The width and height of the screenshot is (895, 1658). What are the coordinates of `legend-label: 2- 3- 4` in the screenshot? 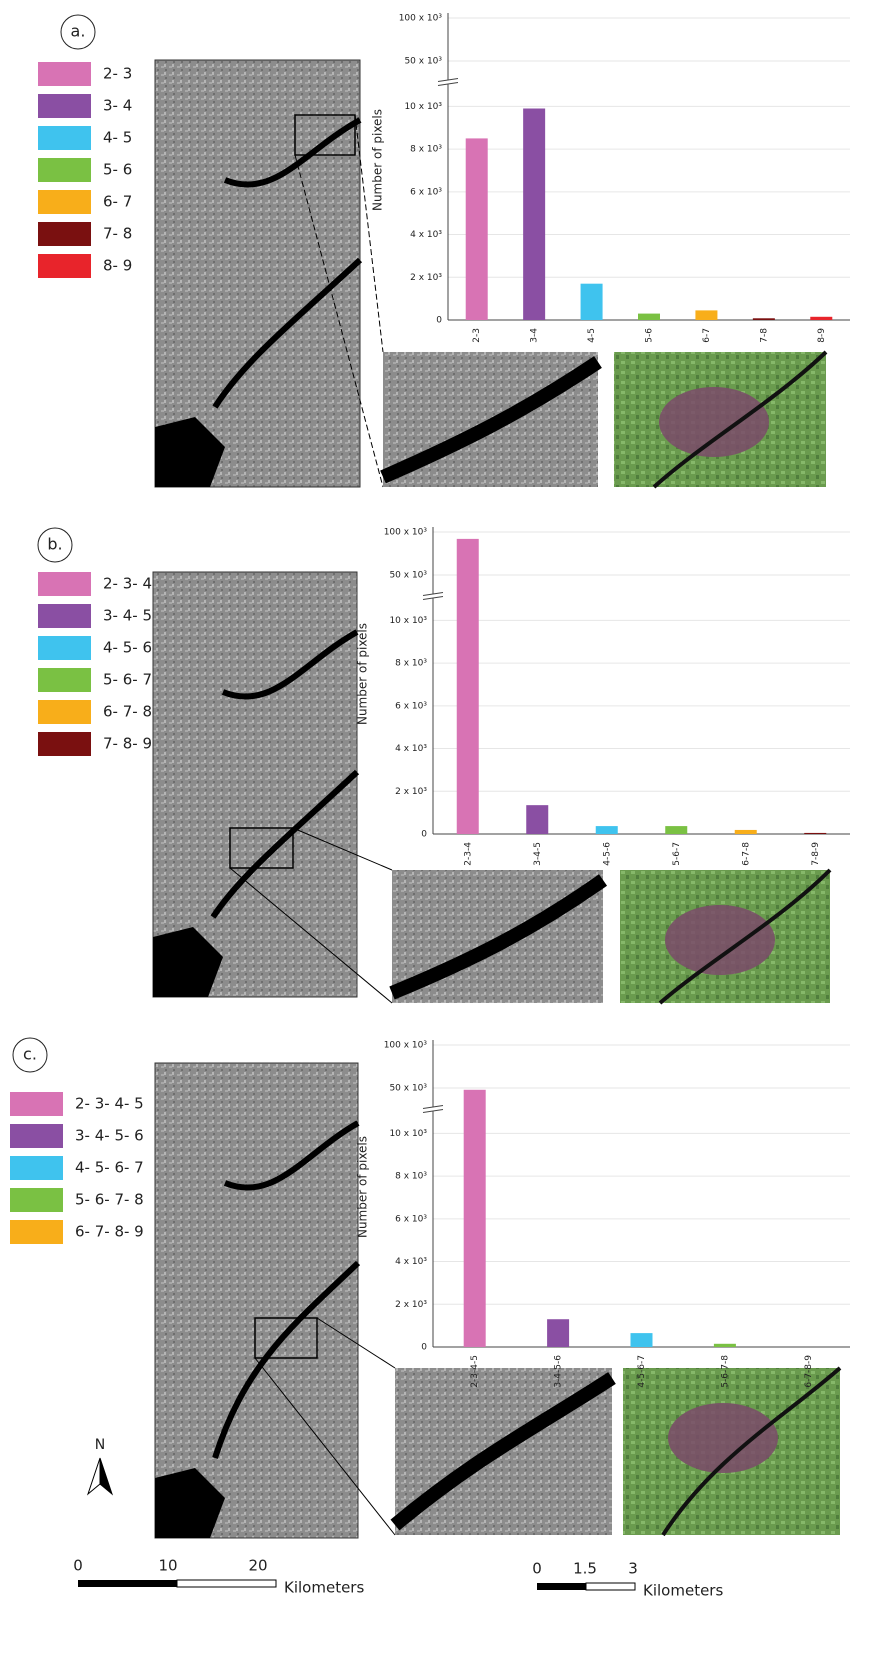 It's located at (127, 584).